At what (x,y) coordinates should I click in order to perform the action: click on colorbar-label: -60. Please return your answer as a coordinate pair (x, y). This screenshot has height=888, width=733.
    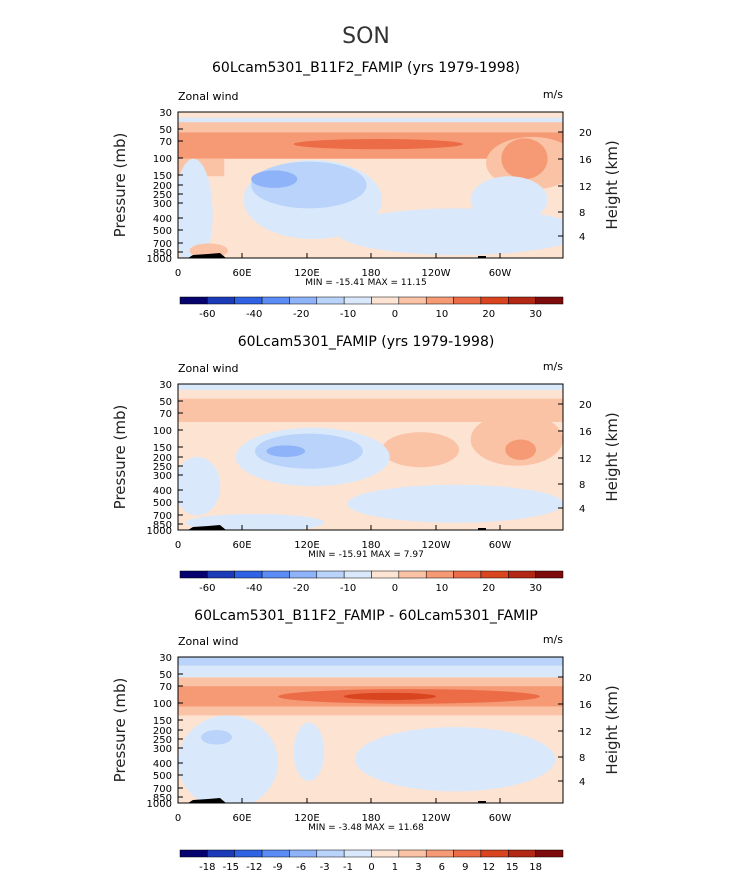
    Looking at the image, I should click on (207, 314).